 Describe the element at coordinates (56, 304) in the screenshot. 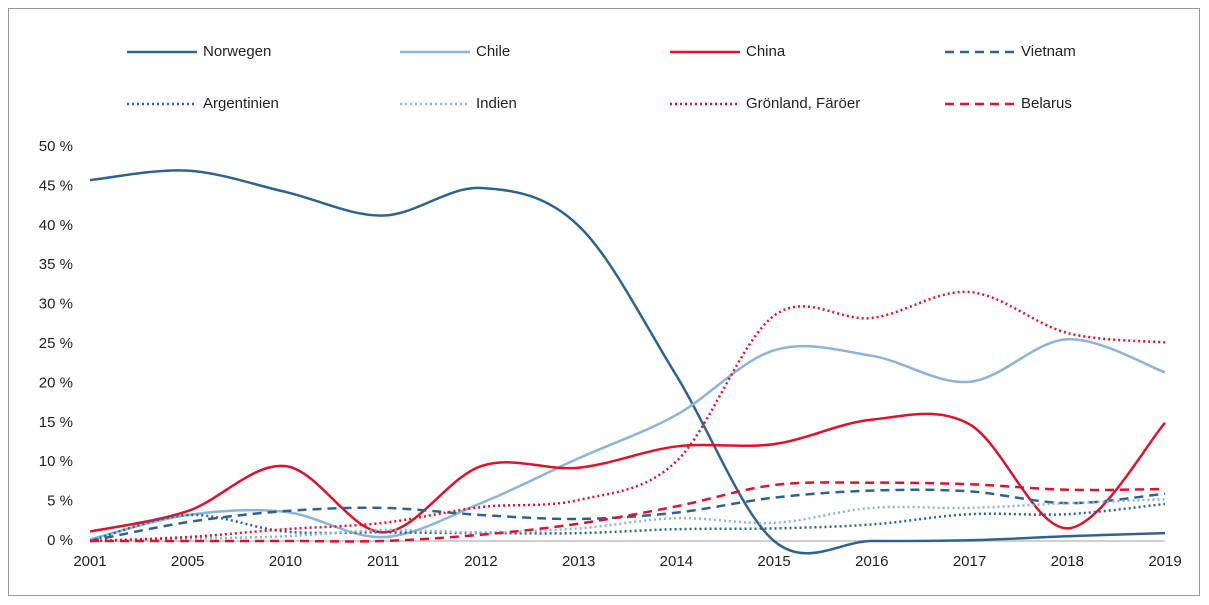

I see `y-tick-label: 30 %` at that location.